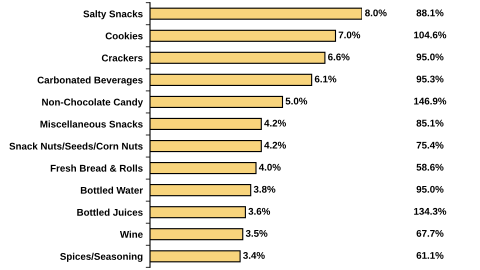  Describe the element at coordinates (269, 167) in the screenshot. I see `data-label: 4.0%` at that location.